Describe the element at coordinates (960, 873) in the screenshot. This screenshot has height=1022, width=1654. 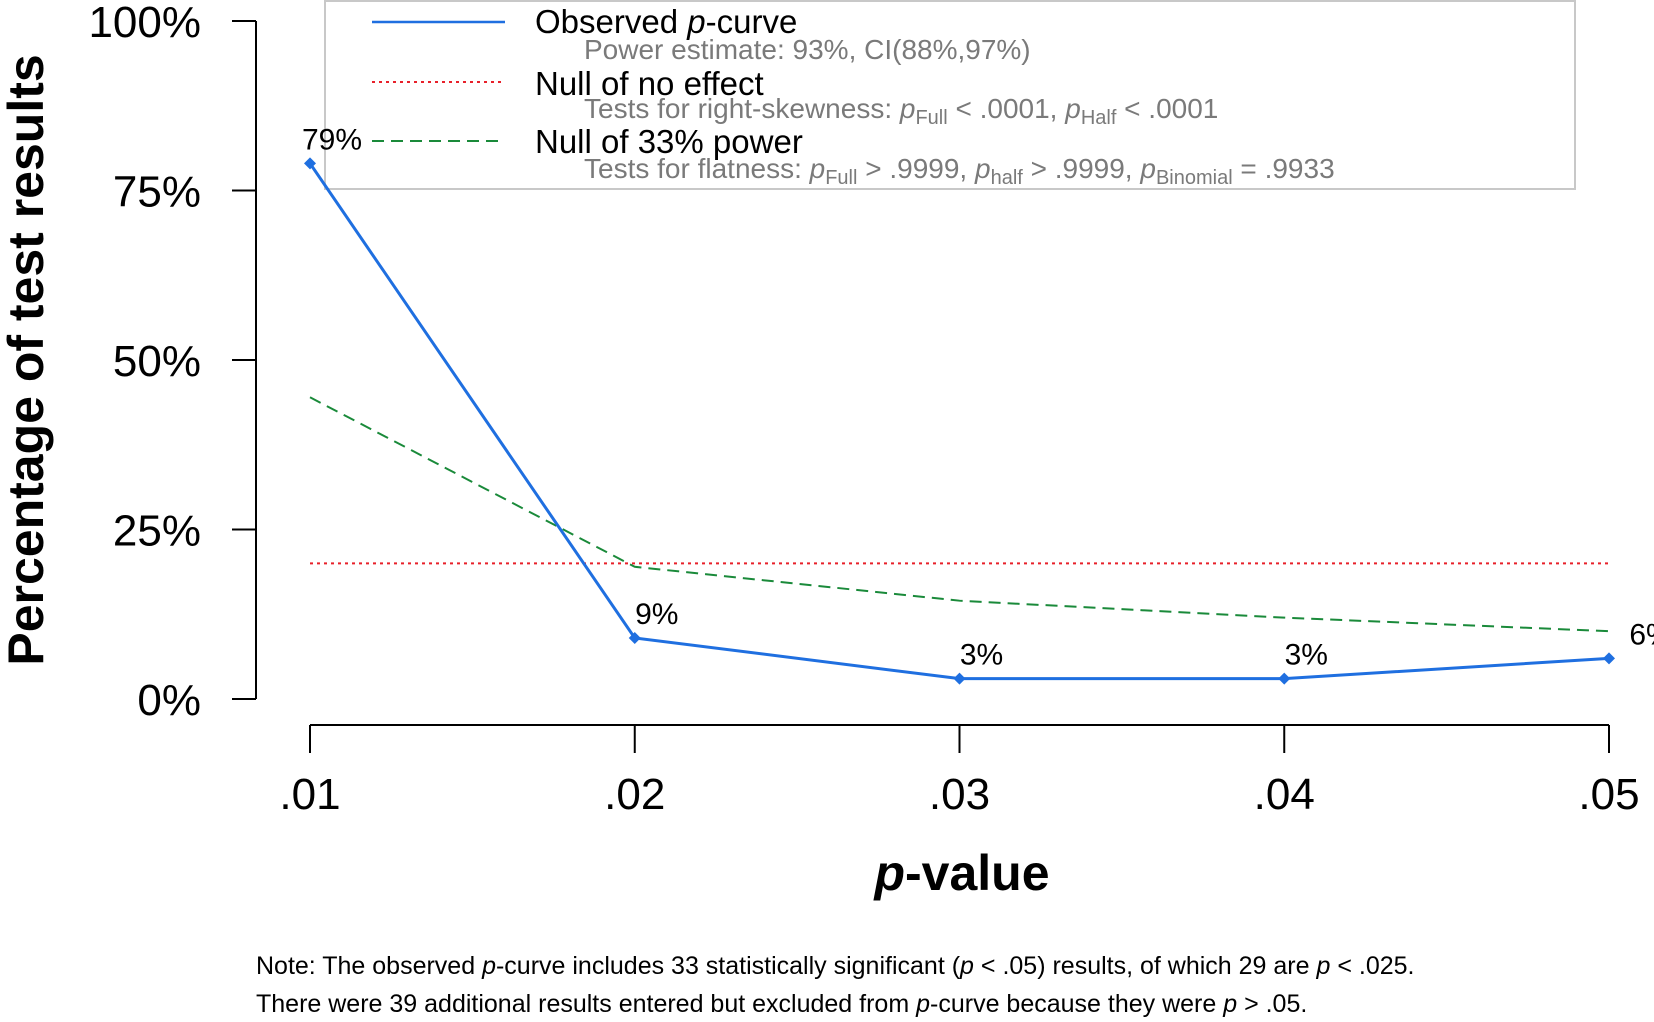
I see `x-axis-title: p-value` at that location.